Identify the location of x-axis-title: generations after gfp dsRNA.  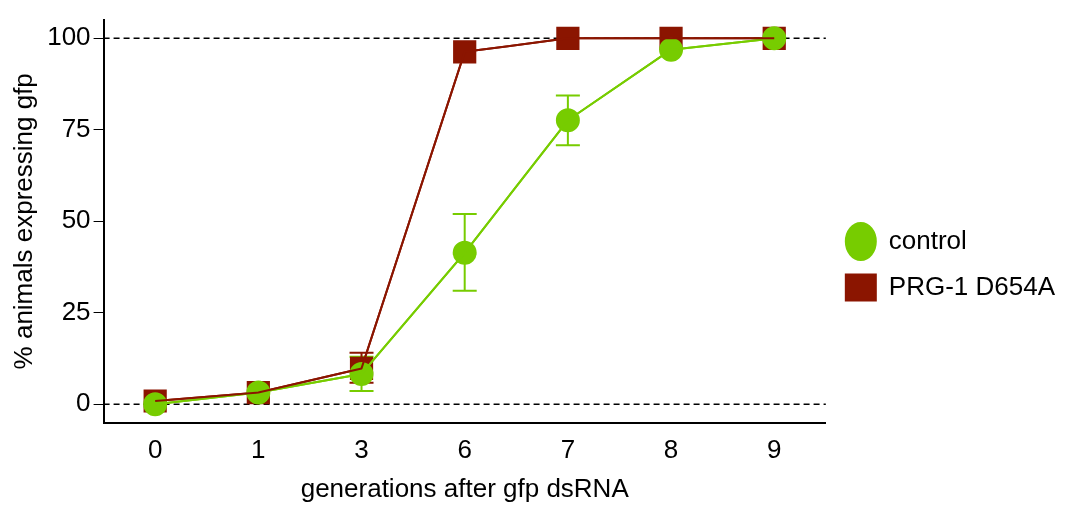
(465, 487).